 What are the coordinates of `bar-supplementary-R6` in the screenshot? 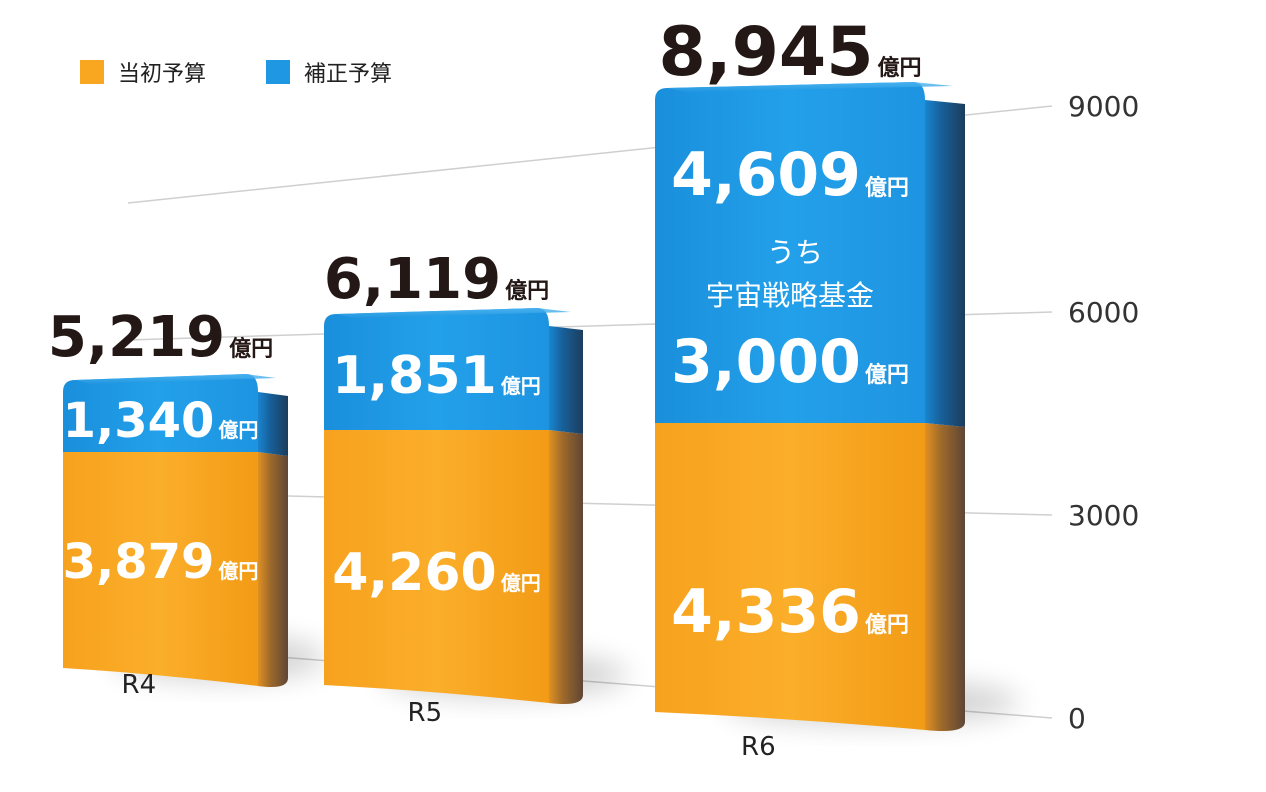 It's located at (790, 252).